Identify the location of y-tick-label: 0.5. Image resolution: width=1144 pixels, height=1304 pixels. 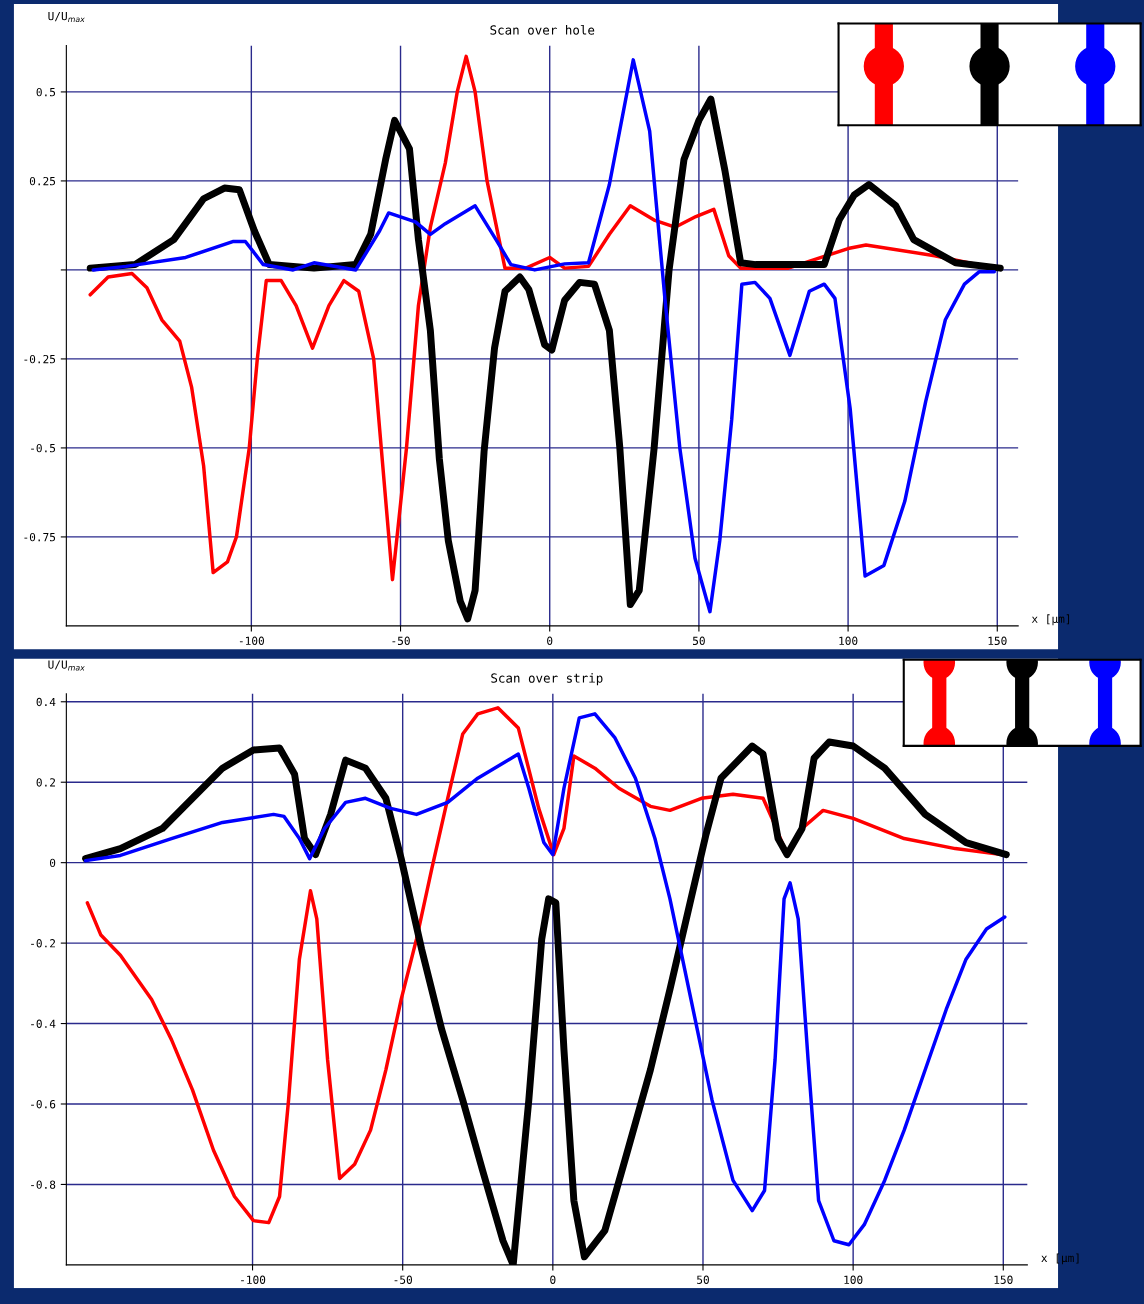
(46, 92).